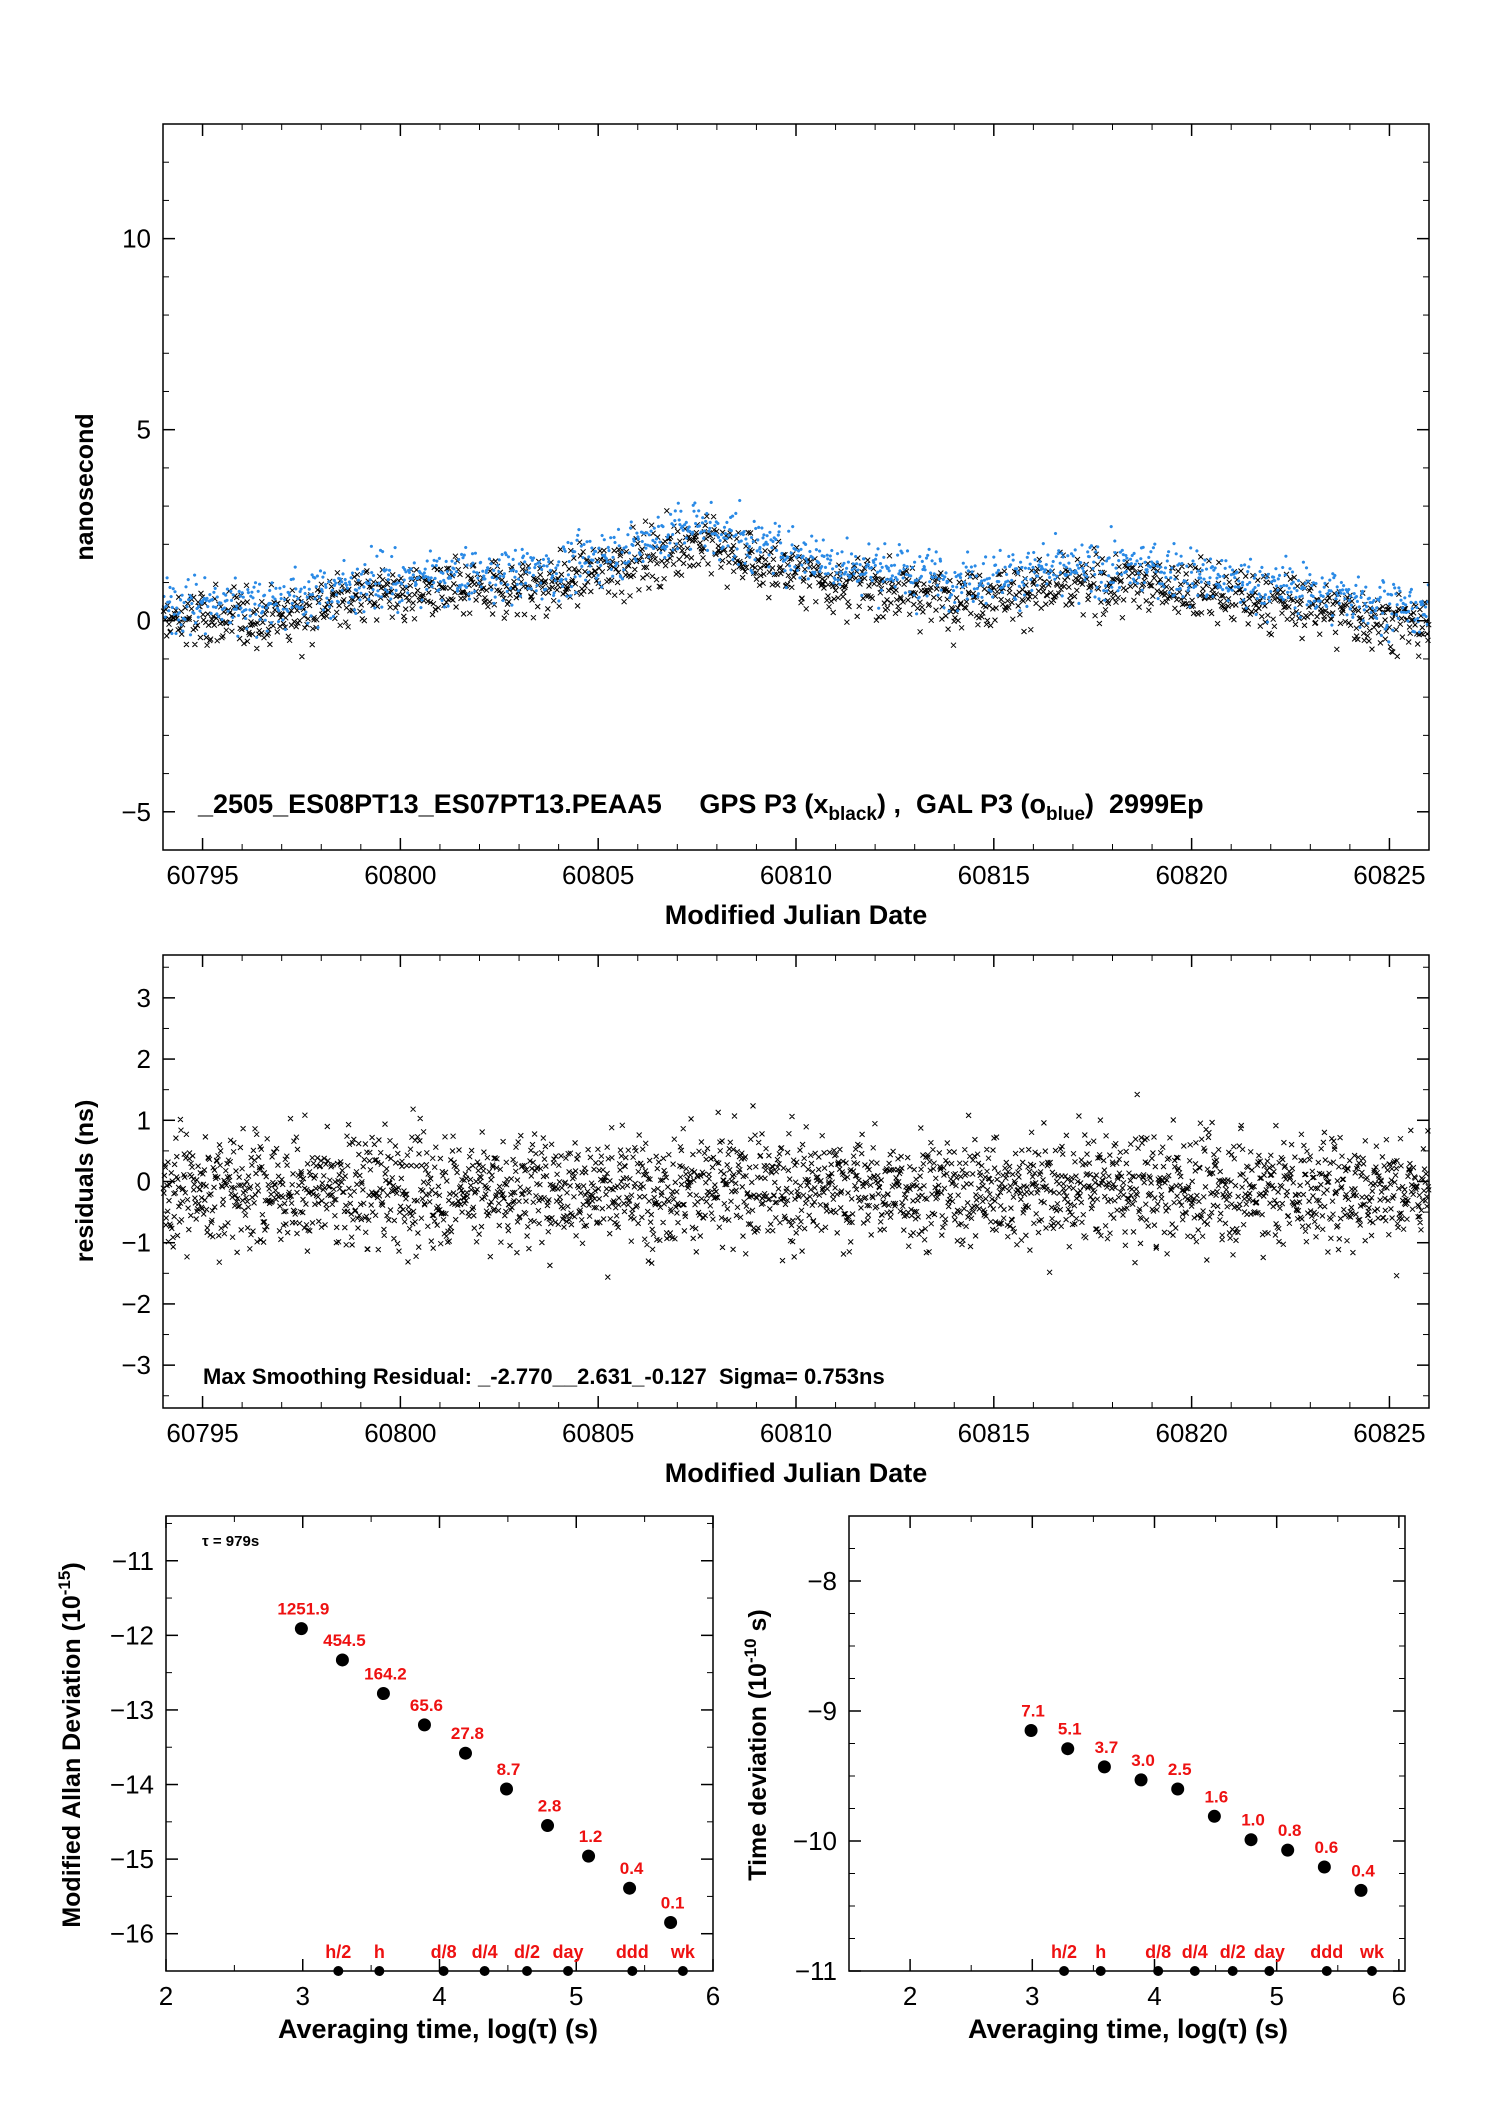 The image size is (1488, 2105). Describe the element at coordinates (1107, 1747) in the screenshot. I see `point-count-label: 3.7` at that location.